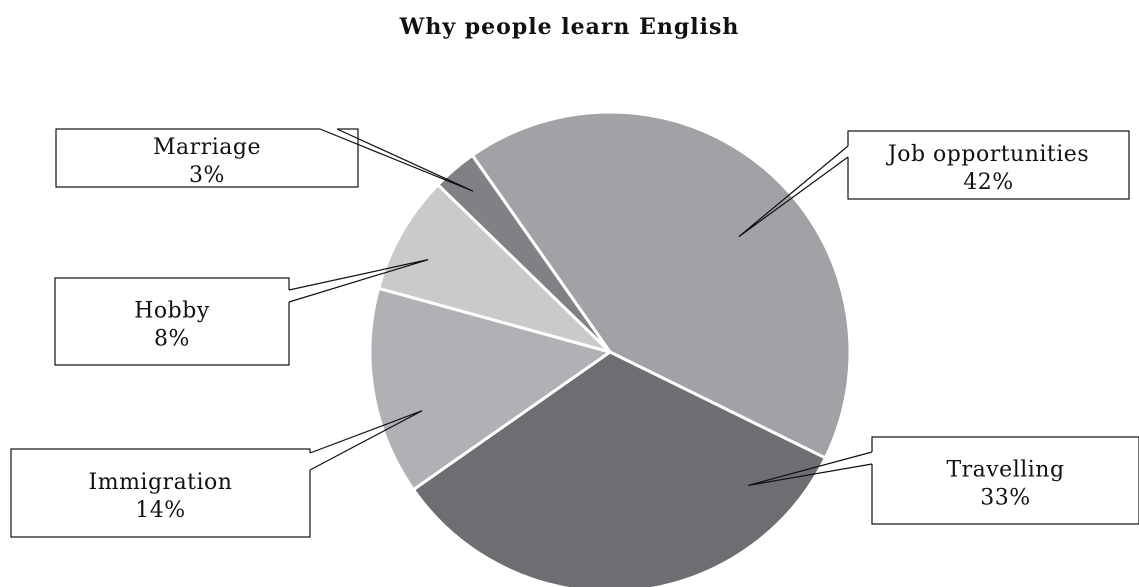 This screenshot has height=587, width=1139. Describe the element at coordinates (490, 389) in the screenshot. I see `pie-slice-immigration` at that location.